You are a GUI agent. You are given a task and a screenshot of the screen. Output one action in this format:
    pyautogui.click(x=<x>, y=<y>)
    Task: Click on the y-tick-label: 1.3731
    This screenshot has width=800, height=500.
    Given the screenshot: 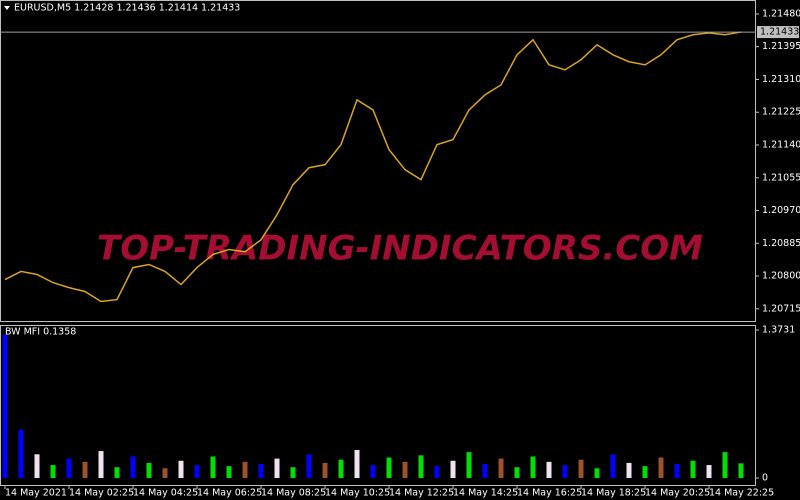 What is the action you would take?
    pyautogui.click(x=778, y=330)
    